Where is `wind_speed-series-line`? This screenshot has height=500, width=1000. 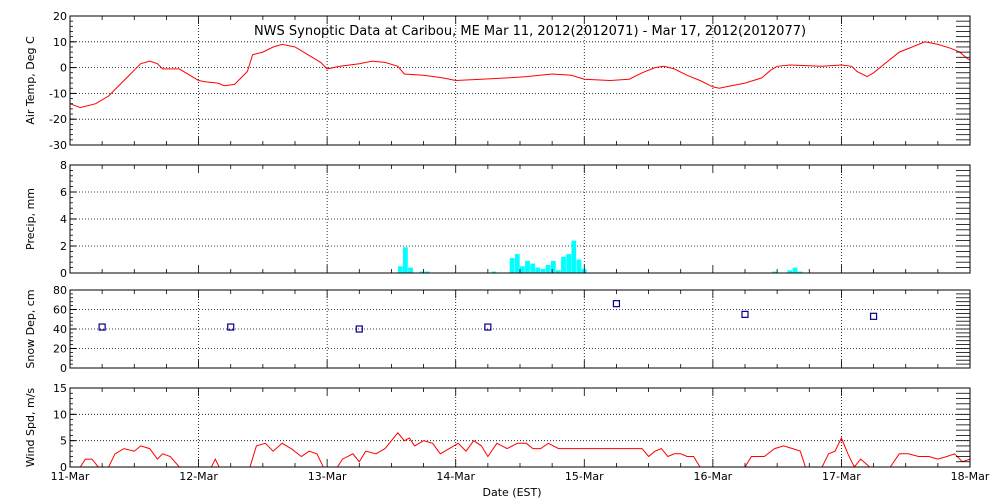
wind_speed-series-line is located at coordinates (520, 450).